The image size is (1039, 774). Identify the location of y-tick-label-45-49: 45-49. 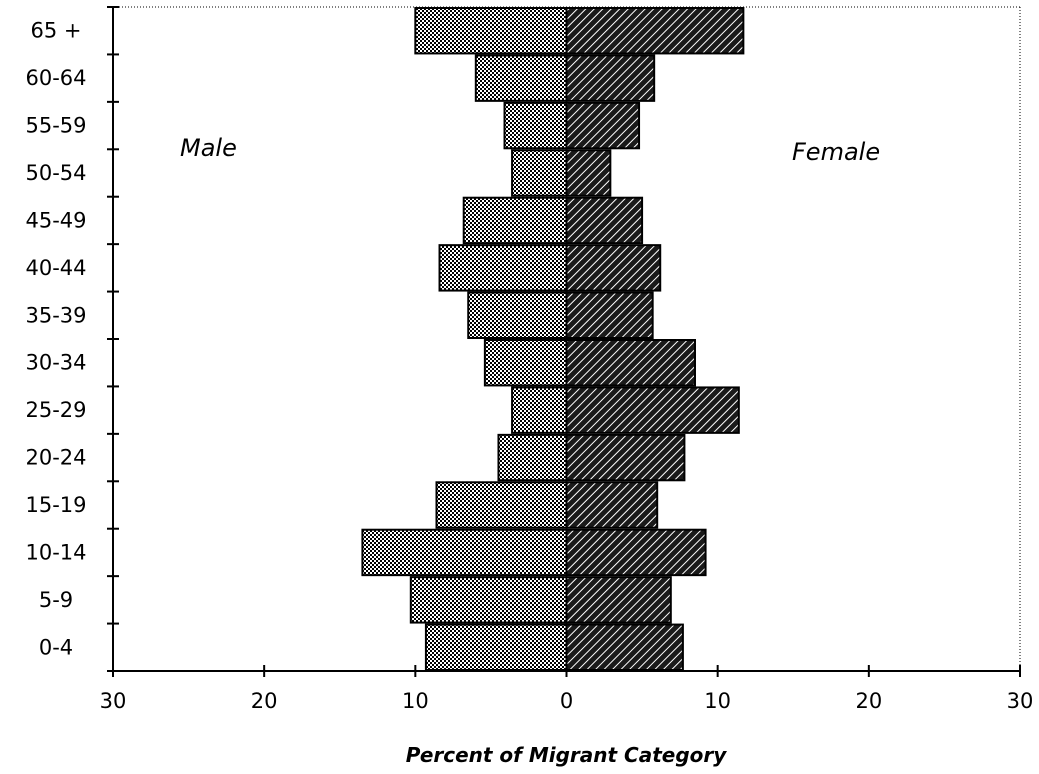
(55, 220).